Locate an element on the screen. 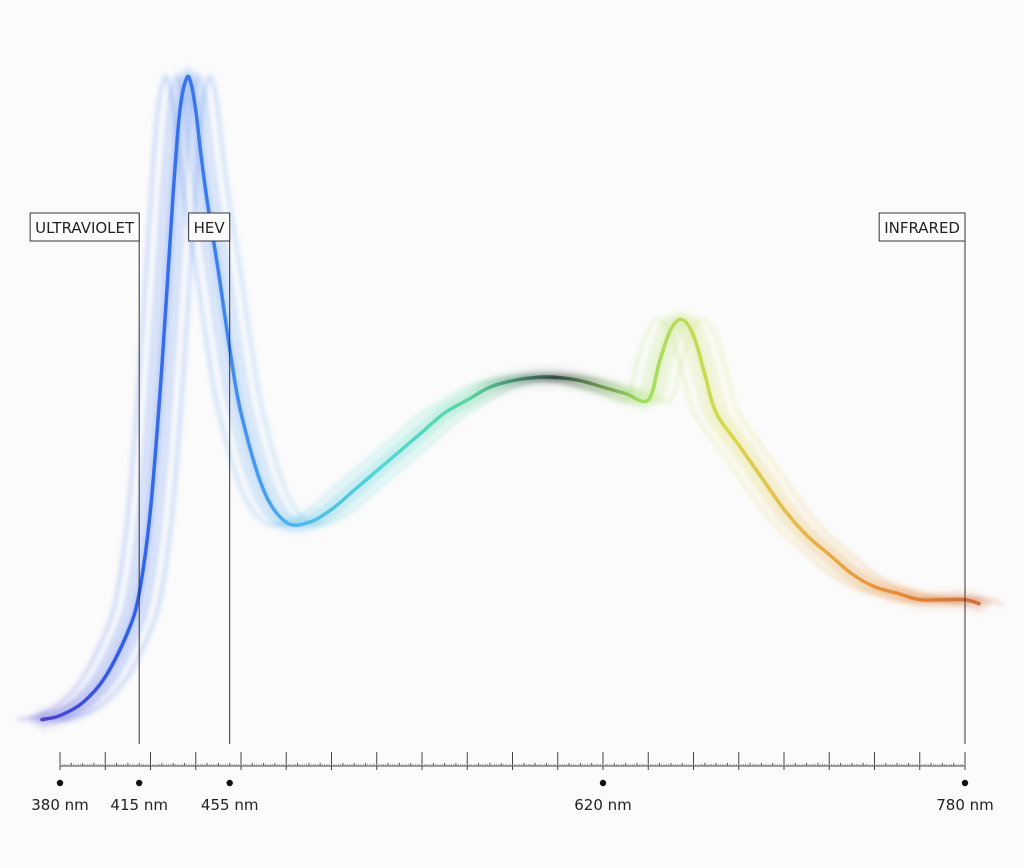  region-marker-infrared: INFRARED is located at coordinates (922, 478).